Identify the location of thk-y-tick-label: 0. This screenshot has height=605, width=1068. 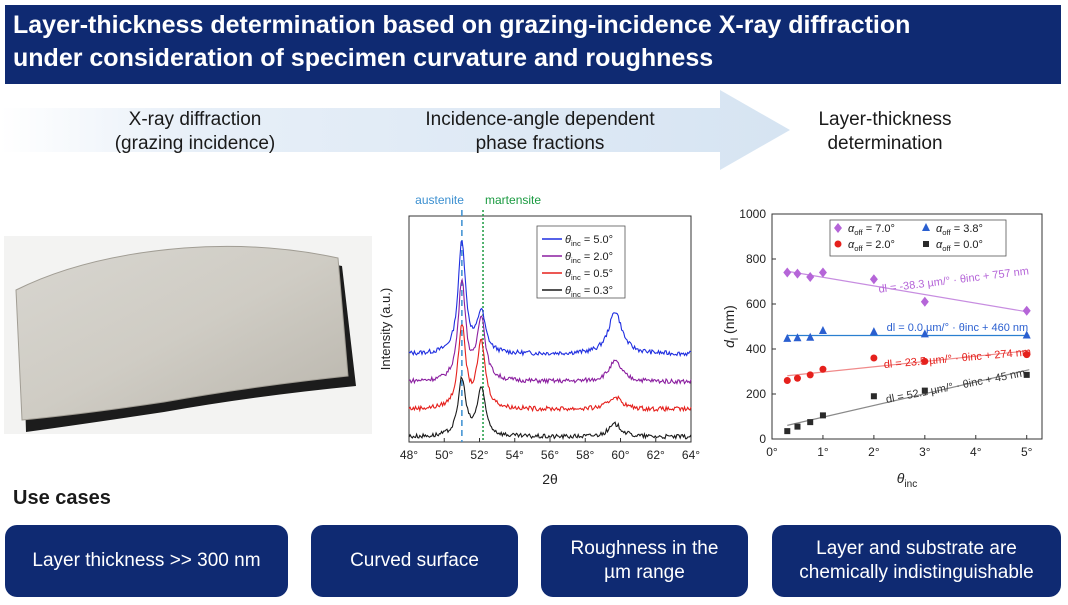
(762, 439).